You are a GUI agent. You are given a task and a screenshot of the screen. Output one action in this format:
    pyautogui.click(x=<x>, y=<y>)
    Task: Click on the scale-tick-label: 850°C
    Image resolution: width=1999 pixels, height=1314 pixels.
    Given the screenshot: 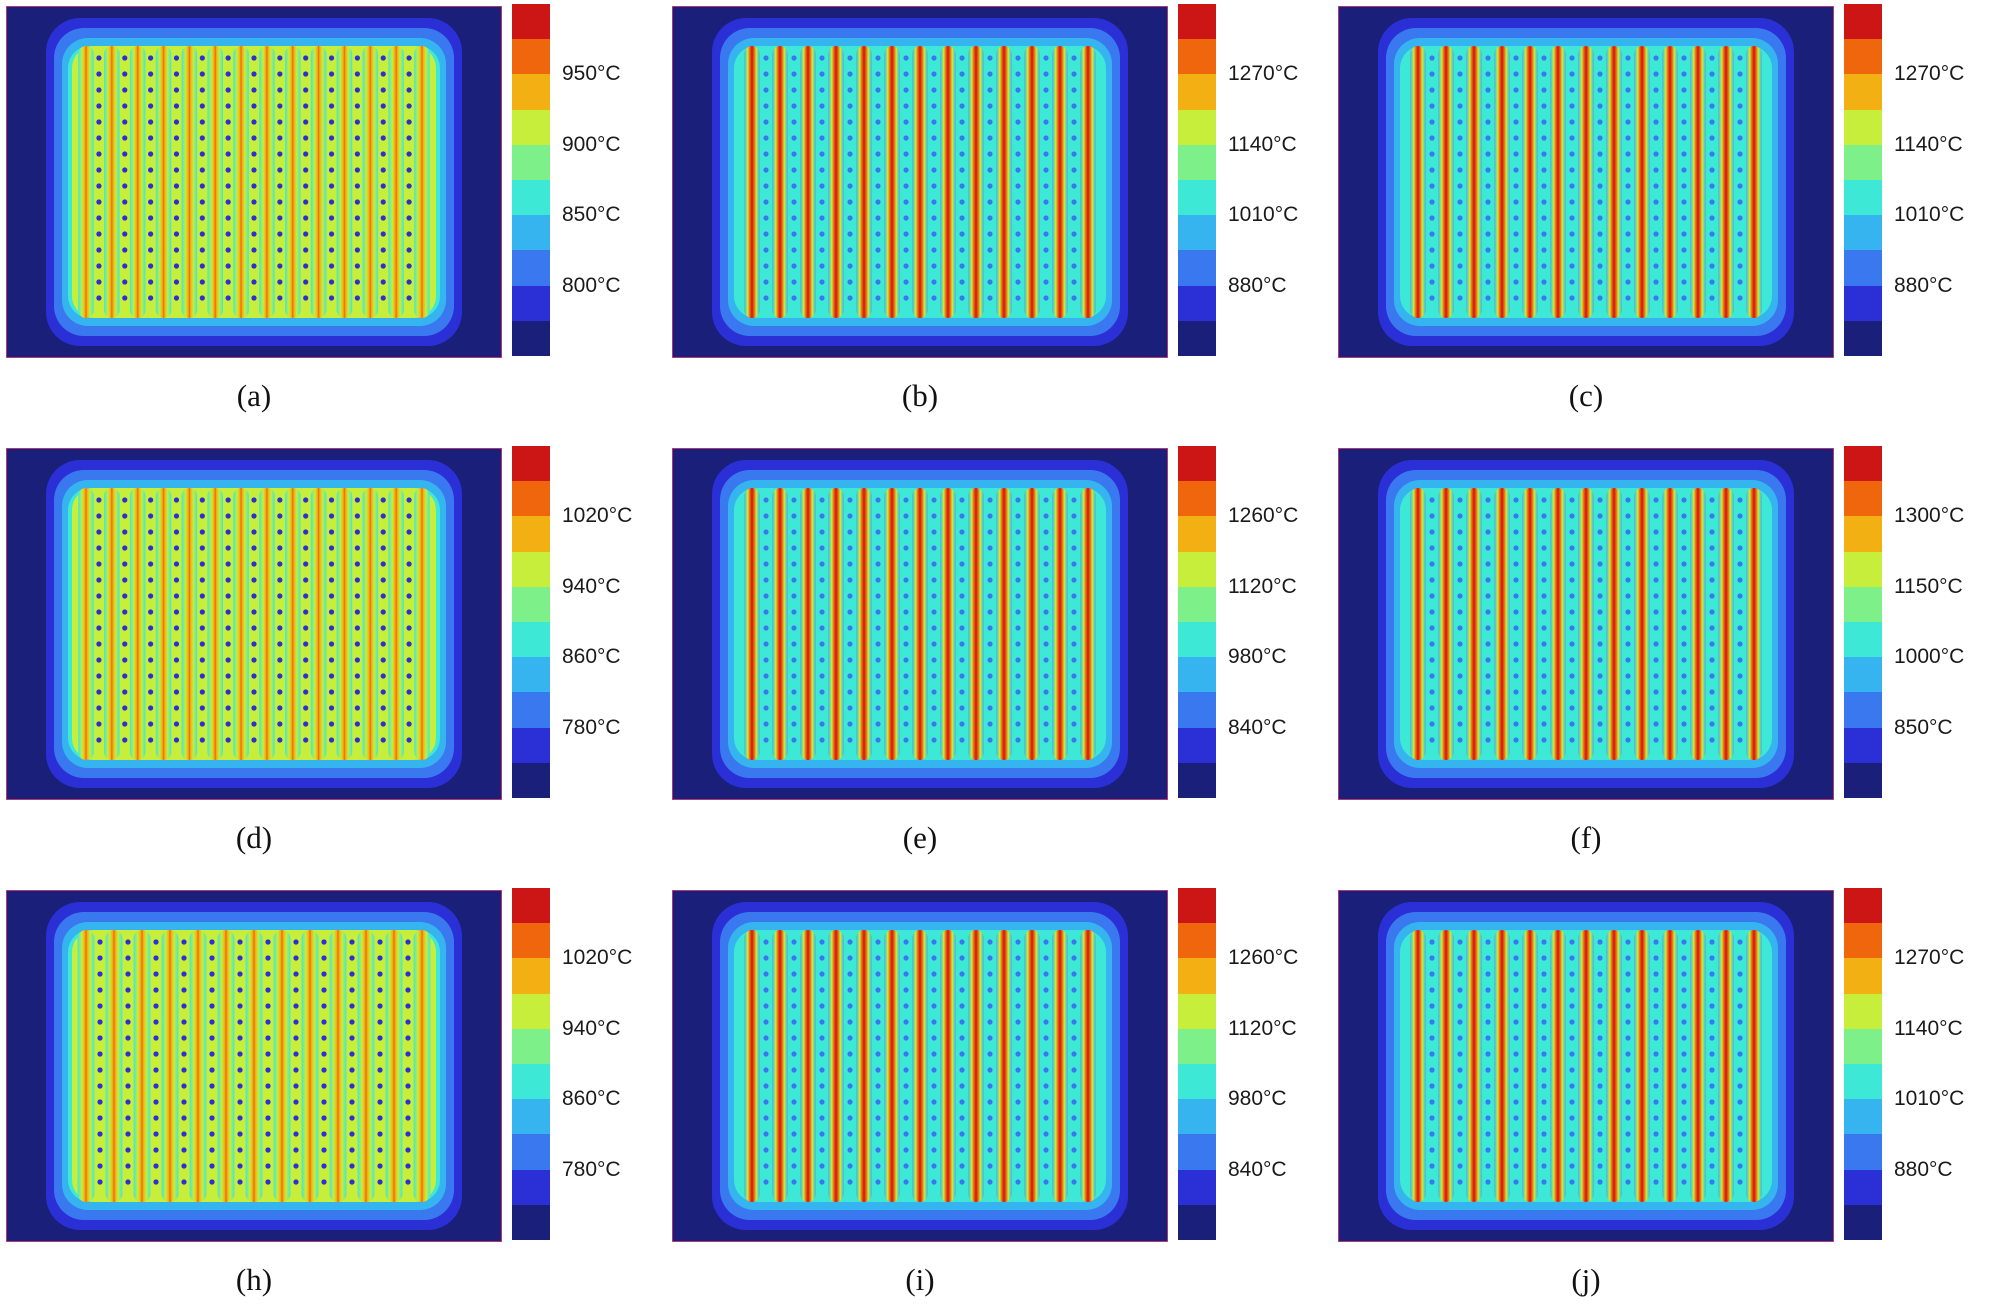 What is the action you would take?
    pyautogui.click(x=591, y=215)
    